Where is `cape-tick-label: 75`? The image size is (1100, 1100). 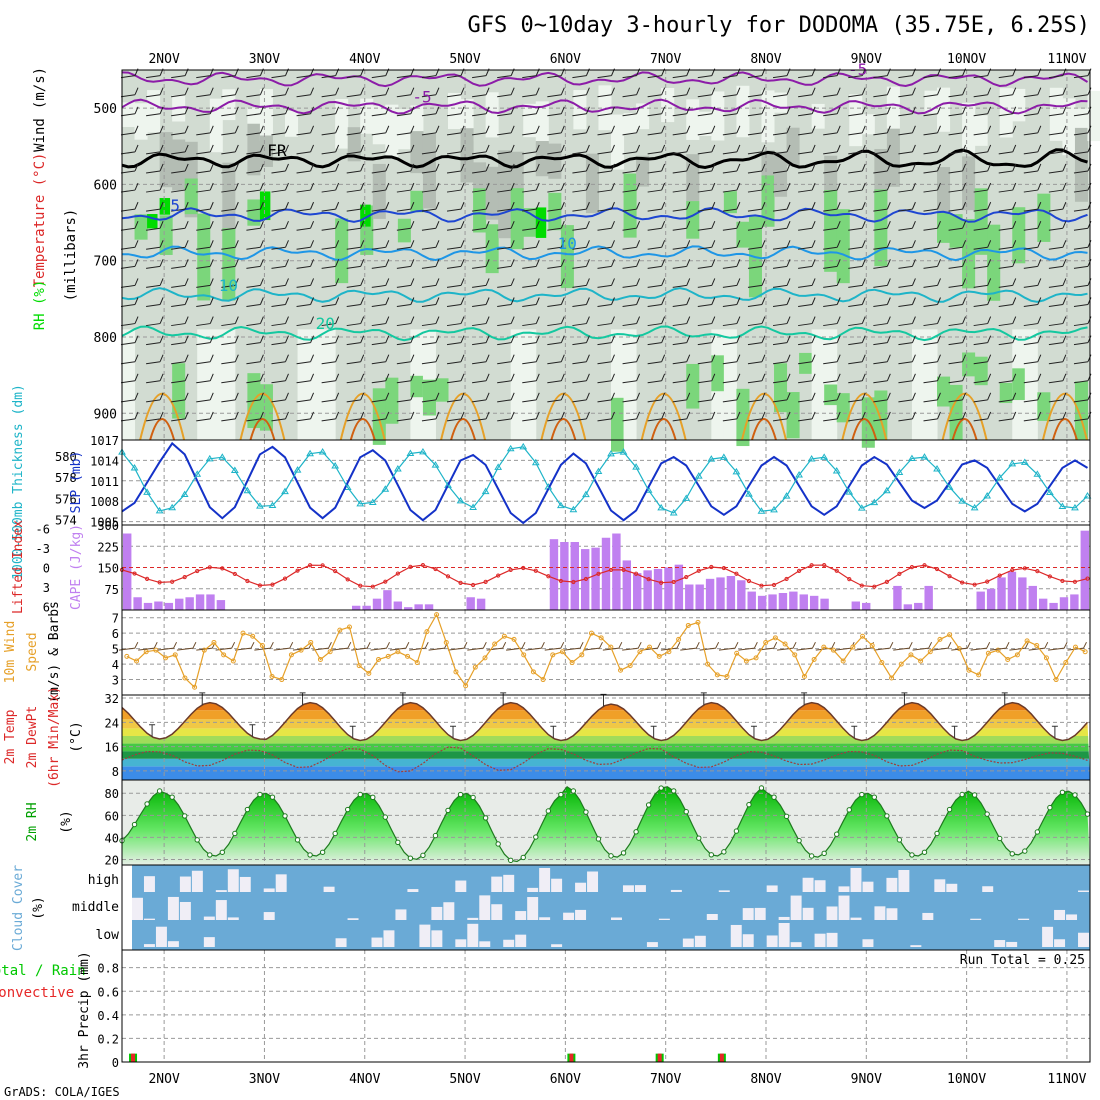 cape-tick-label: 75 is located at coordinates (112, 590).